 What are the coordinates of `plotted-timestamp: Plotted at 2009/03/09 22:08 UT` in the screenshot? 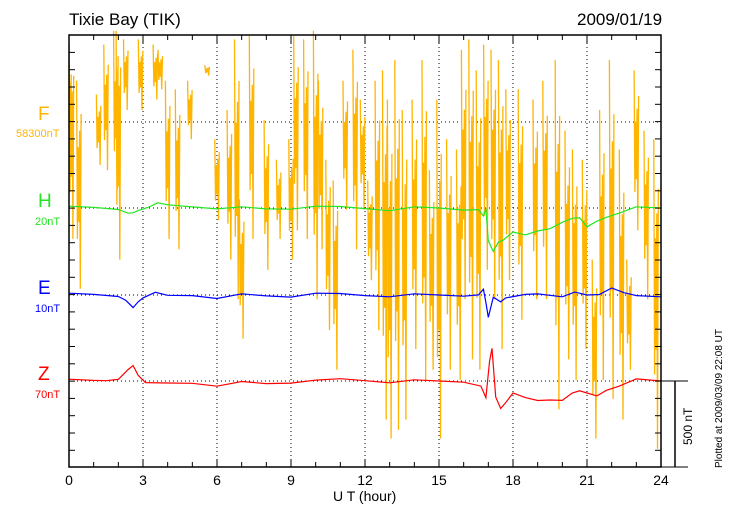 It's located at (719, 398).